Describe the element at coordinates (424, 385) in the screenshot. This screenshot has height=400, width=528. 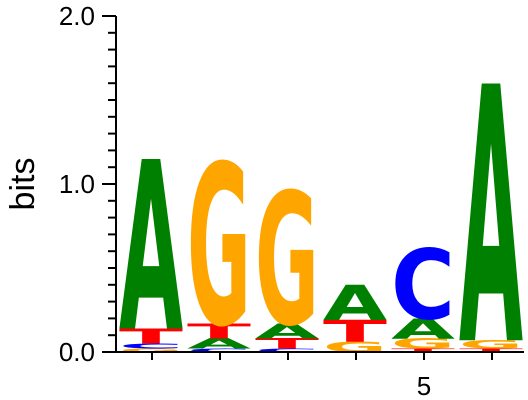
I see `x-tick-label: 5` at that location.